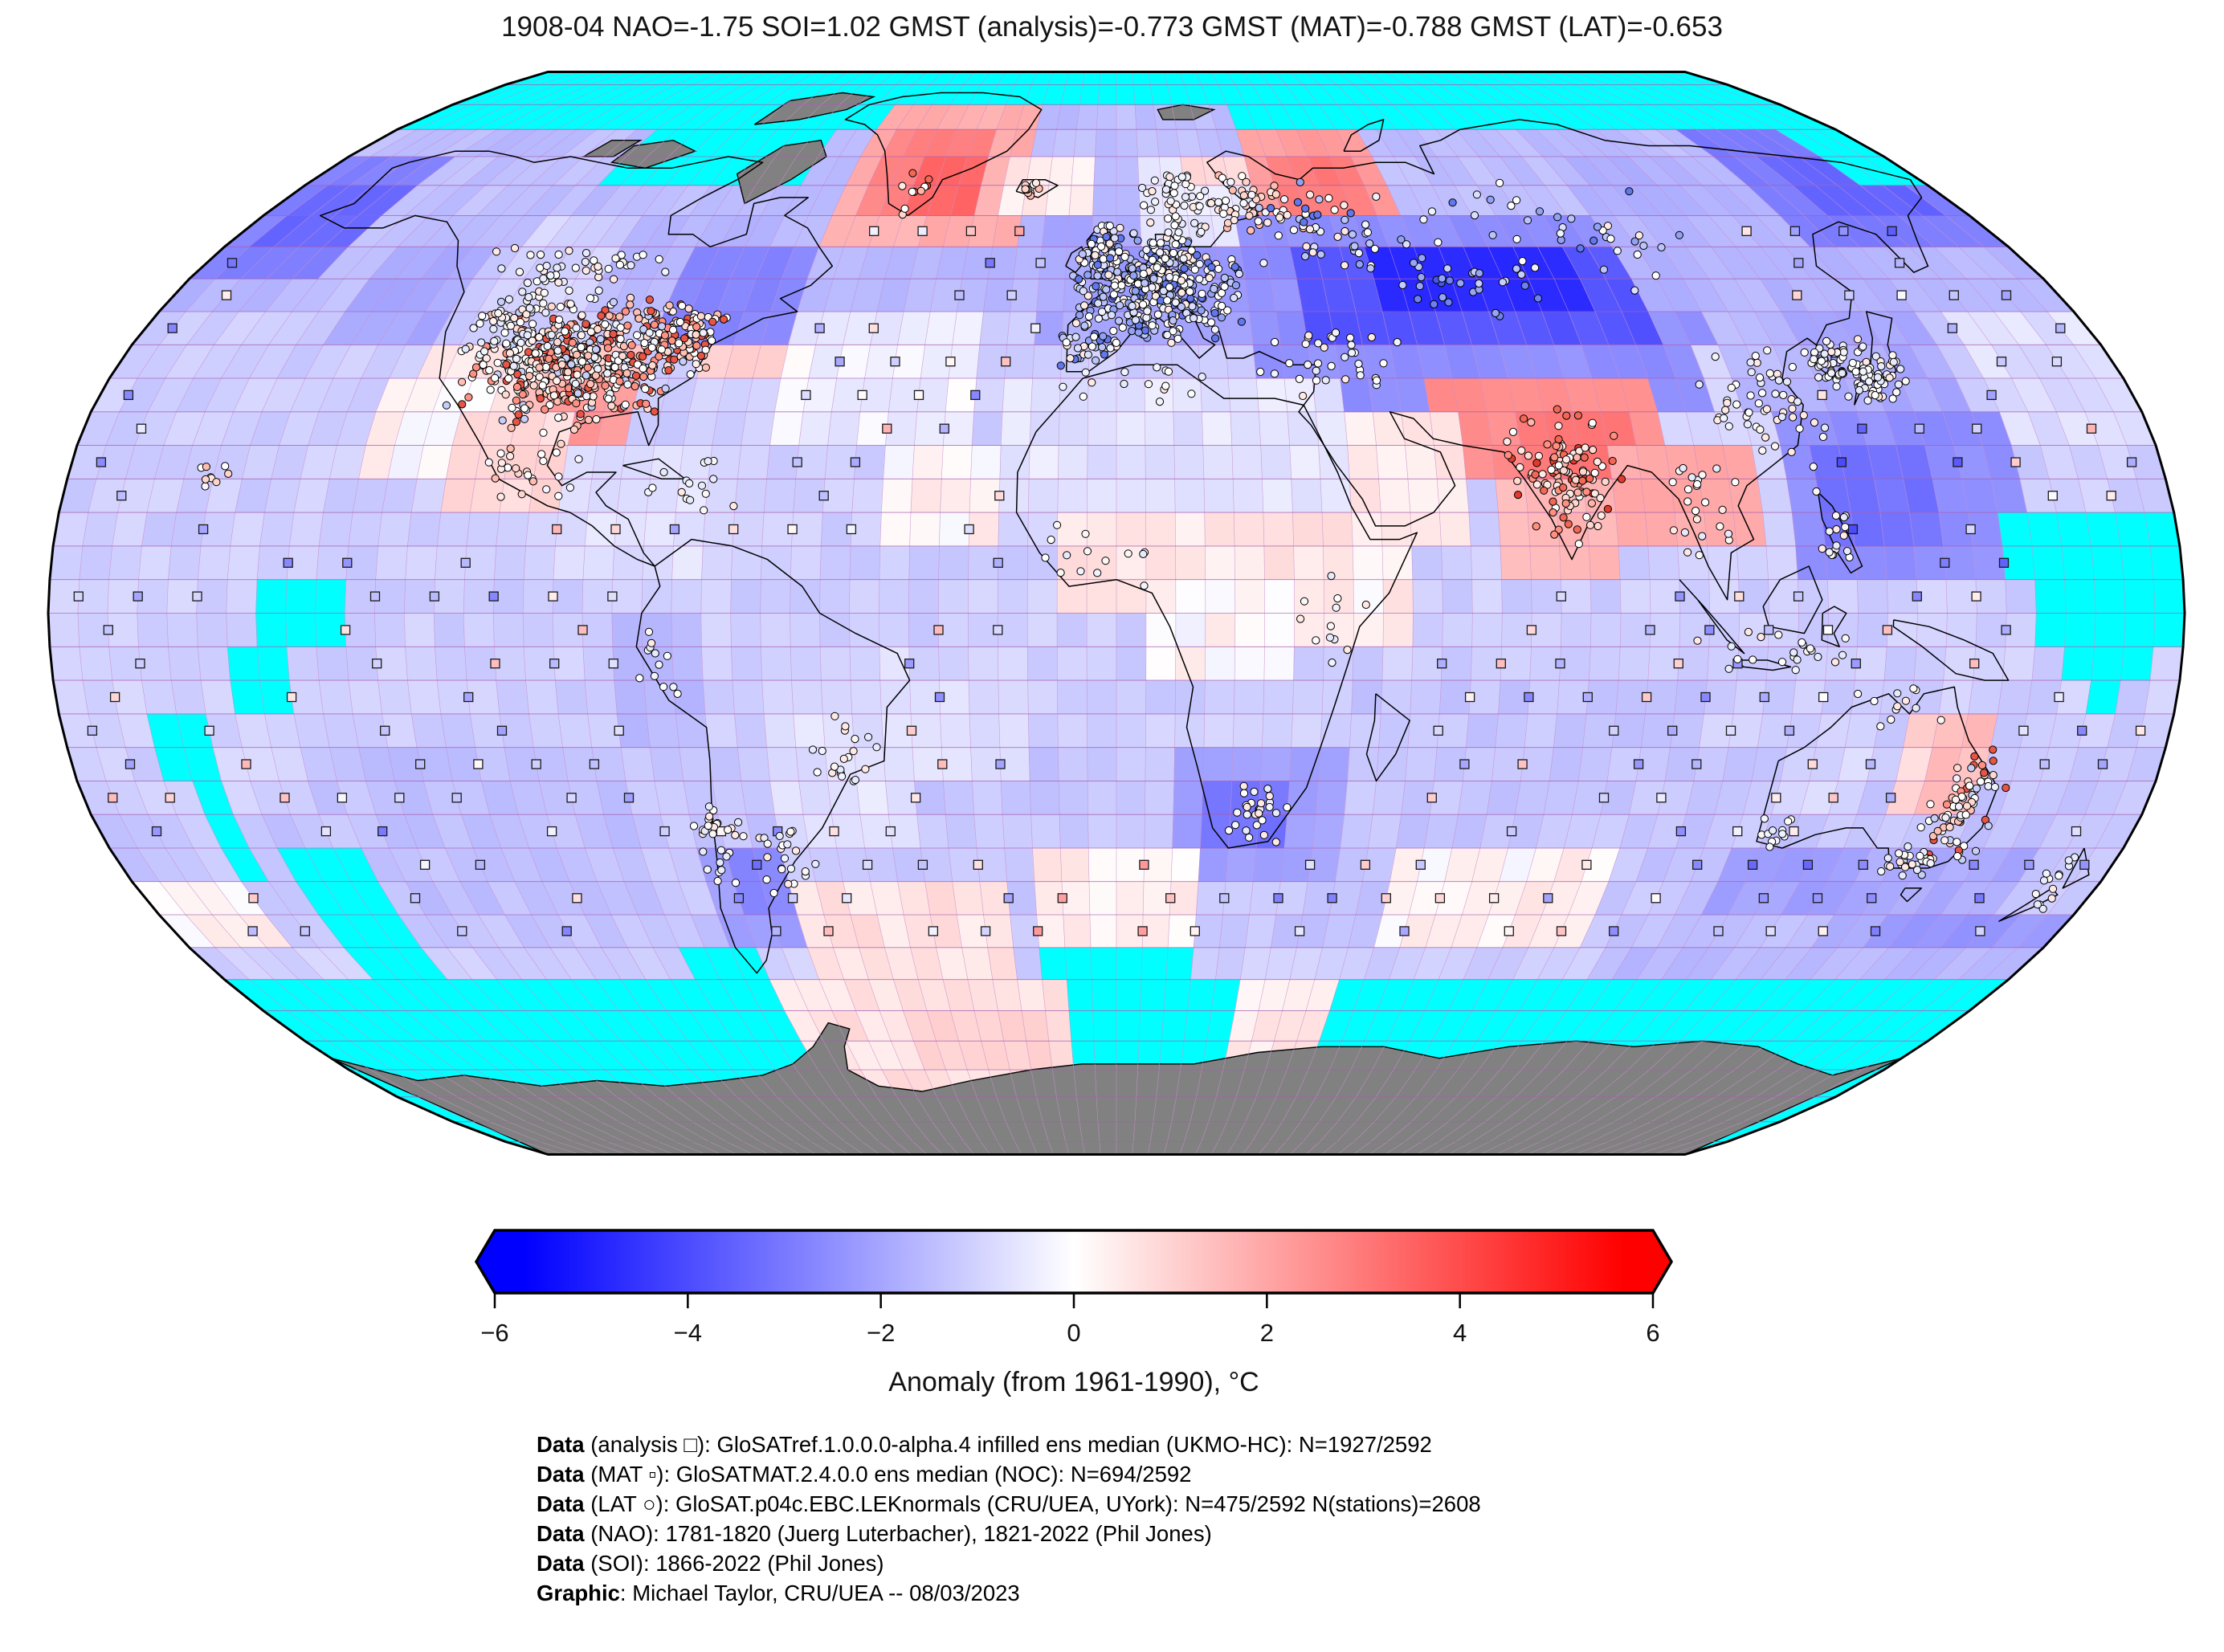 The height and width of the screenshot is (1652, 2224). Describe the element at coordinates (578, 1593) in the screenshot. I see `credit-line-prefix: Graphic` at that location.